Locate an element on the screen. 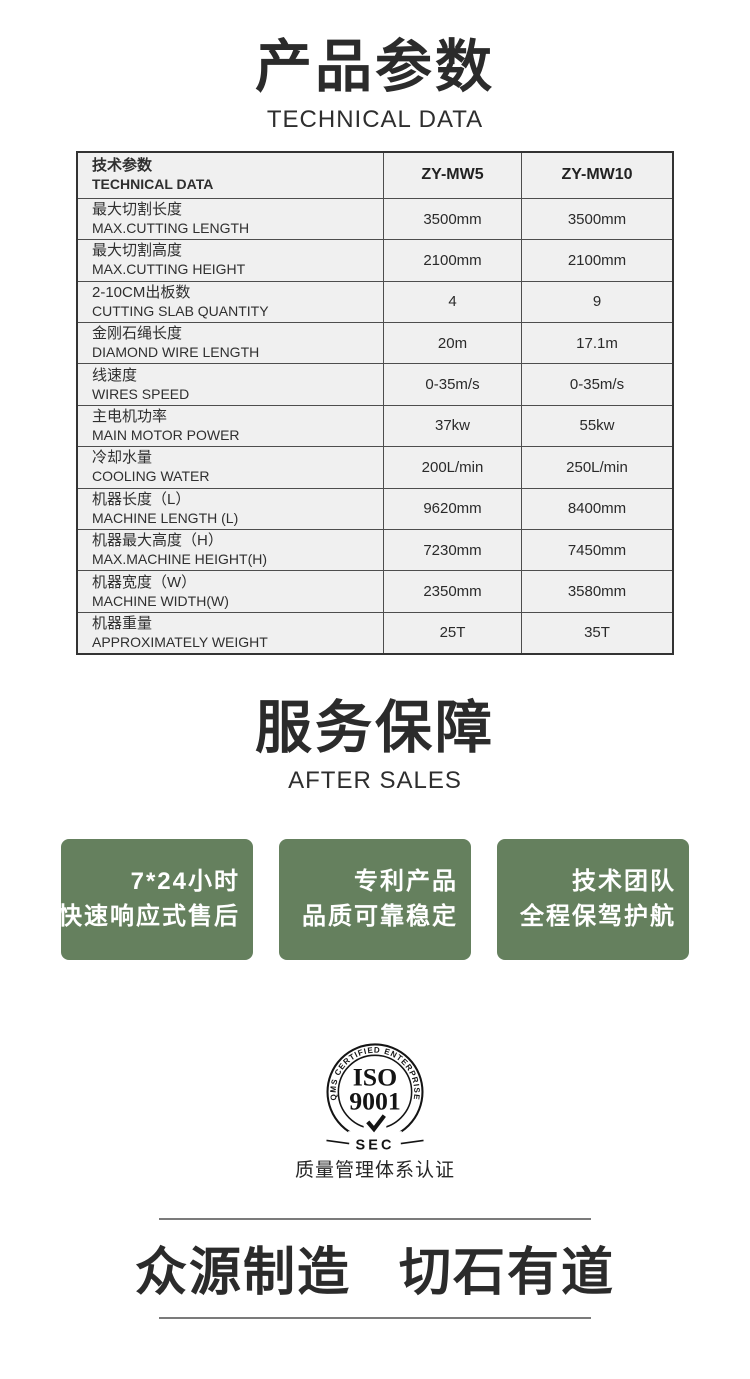 This screenshot has height=1379, width=750. spec-label-cn: 金刚石绳长度 is located at coordinates (137, 334).